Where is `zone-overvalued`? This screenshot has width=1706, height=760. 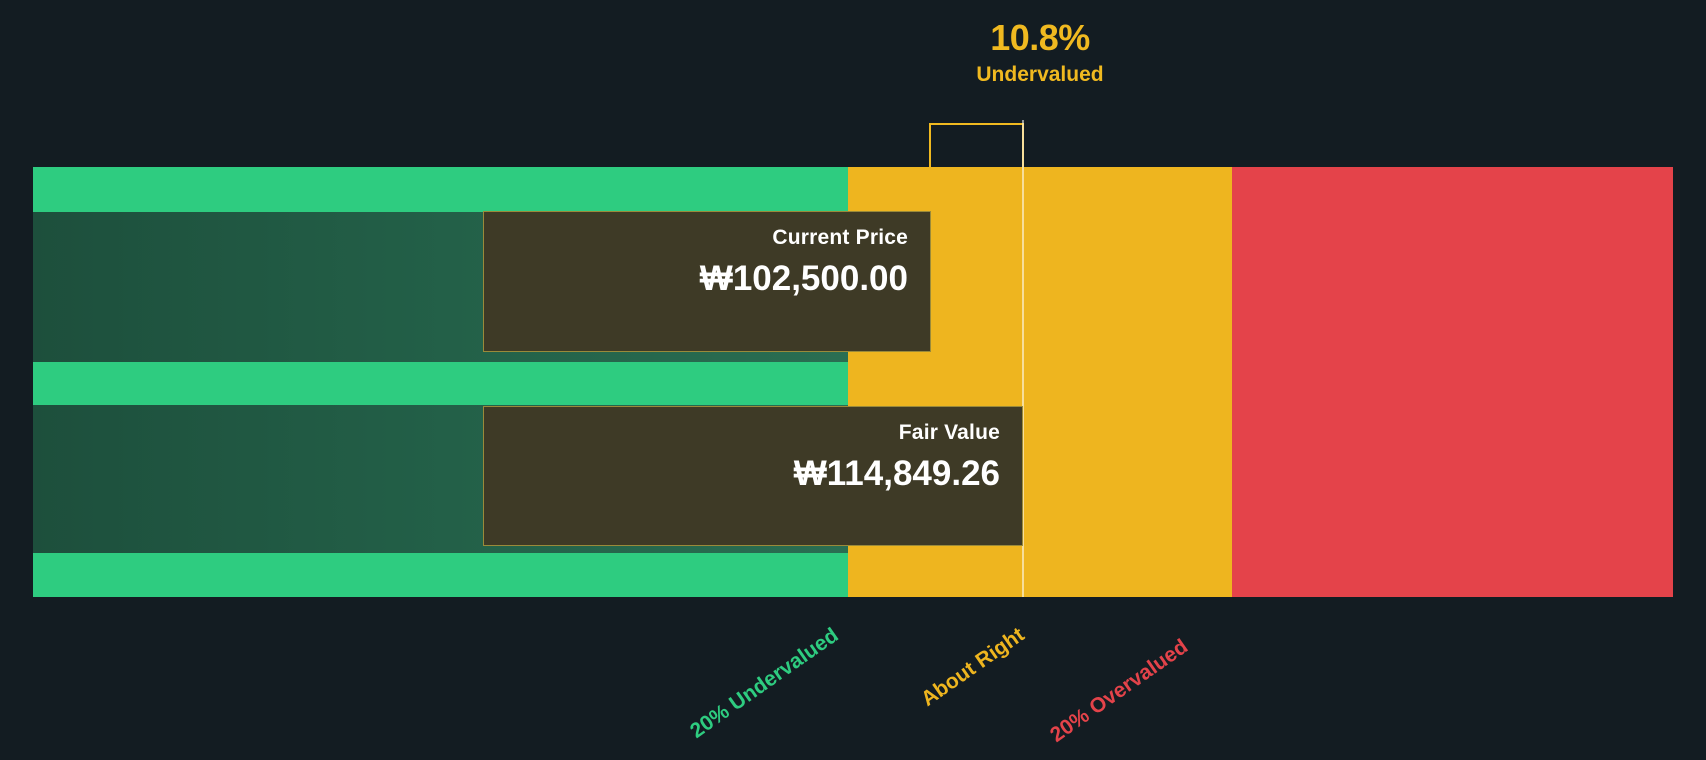
zone-overvalued is located at coordinates (1452, 382).